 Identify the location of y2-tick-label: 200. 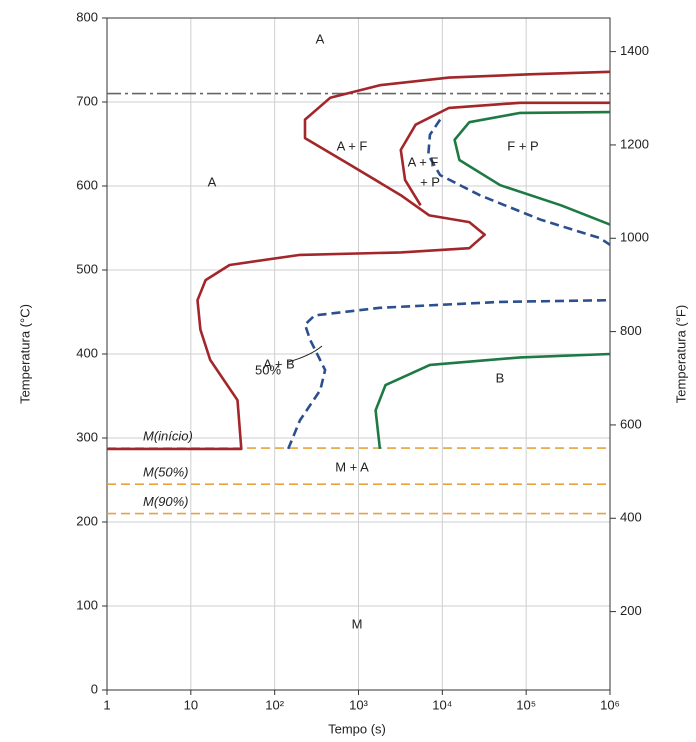
(631, 610).